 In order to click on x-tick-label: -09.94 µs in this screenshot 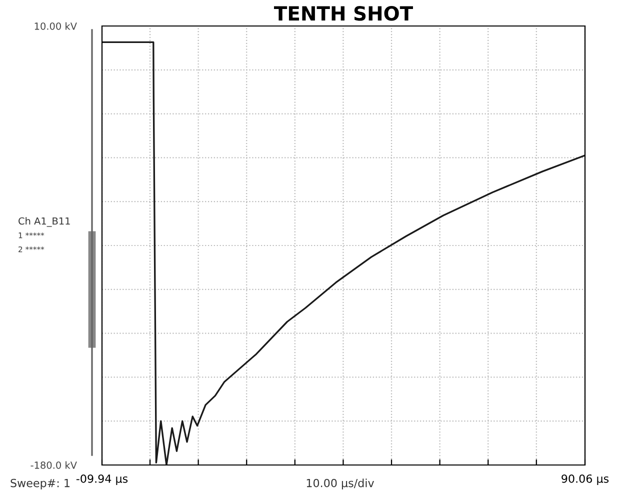, I will do `click(102, 480)`.